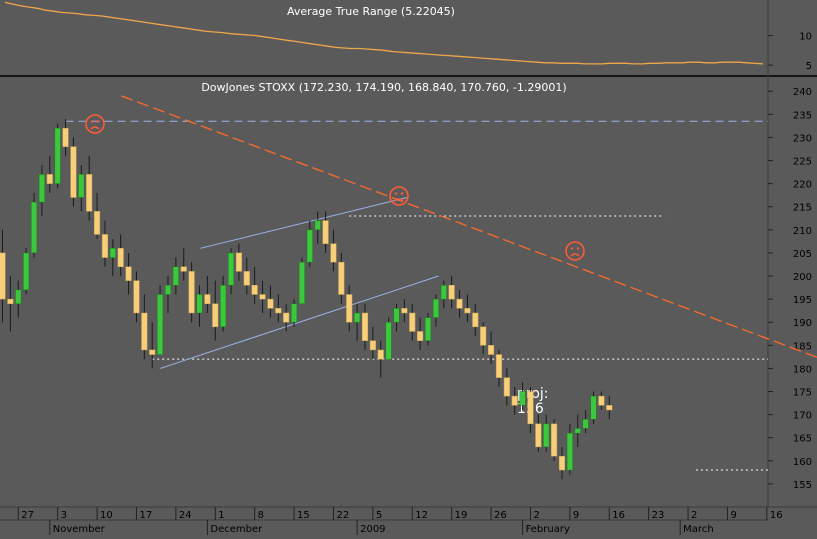 This screenshot has height=539, width=817. Describe the element at coordinates (402, 193) in the screenshot. I see `frown-eye` at that location.